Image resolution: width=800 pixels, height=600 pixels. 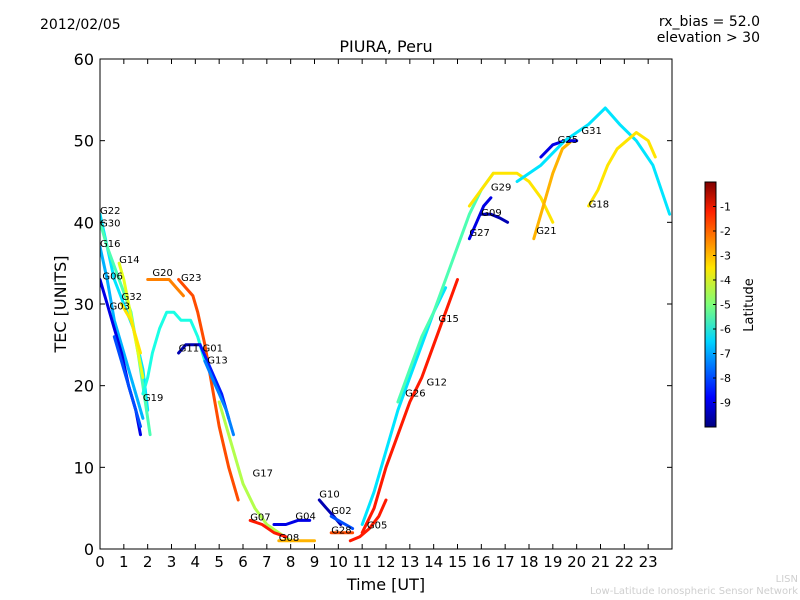 What do you see at coordinates (368, 520) in the screenshot?
I see `series-line-g05` at bounding box center [368, 520].